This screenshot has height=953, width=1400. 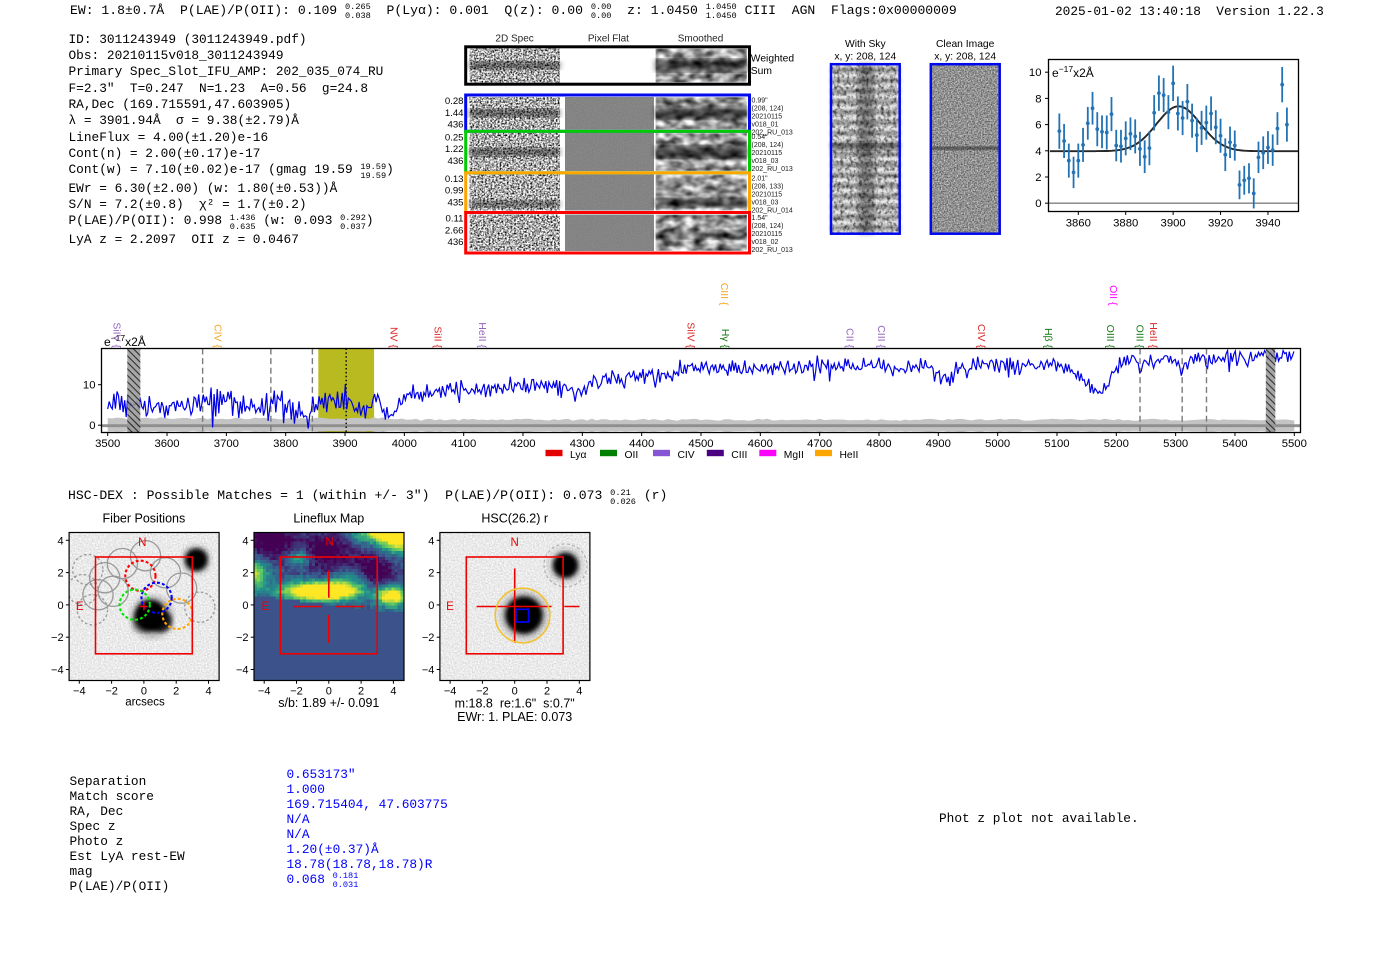 What do you see at coordinates (578, 455) in the screenshot?
I see `svg-text: Lyα` at bounding box center [578, 455].